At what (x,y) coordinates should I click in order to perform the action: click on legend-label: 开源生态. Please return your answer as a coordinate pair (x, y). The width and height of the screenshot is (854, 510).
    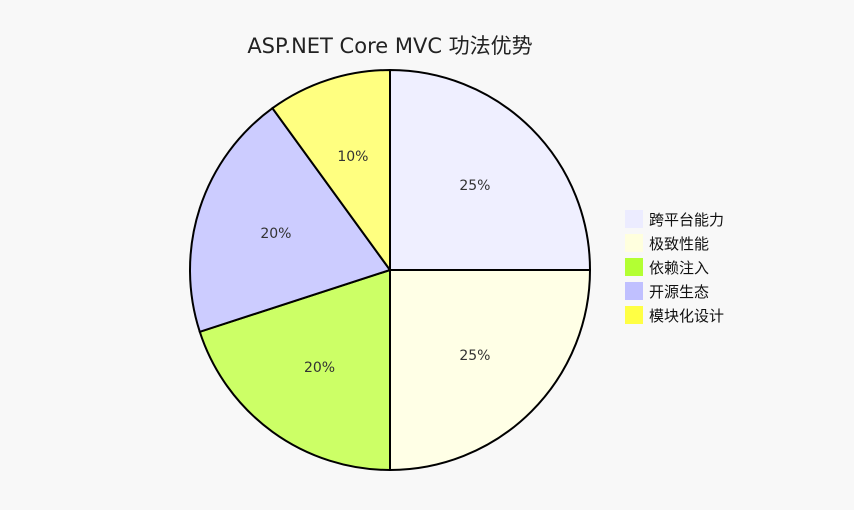
    Looking at the image, I should click on (679, 292).